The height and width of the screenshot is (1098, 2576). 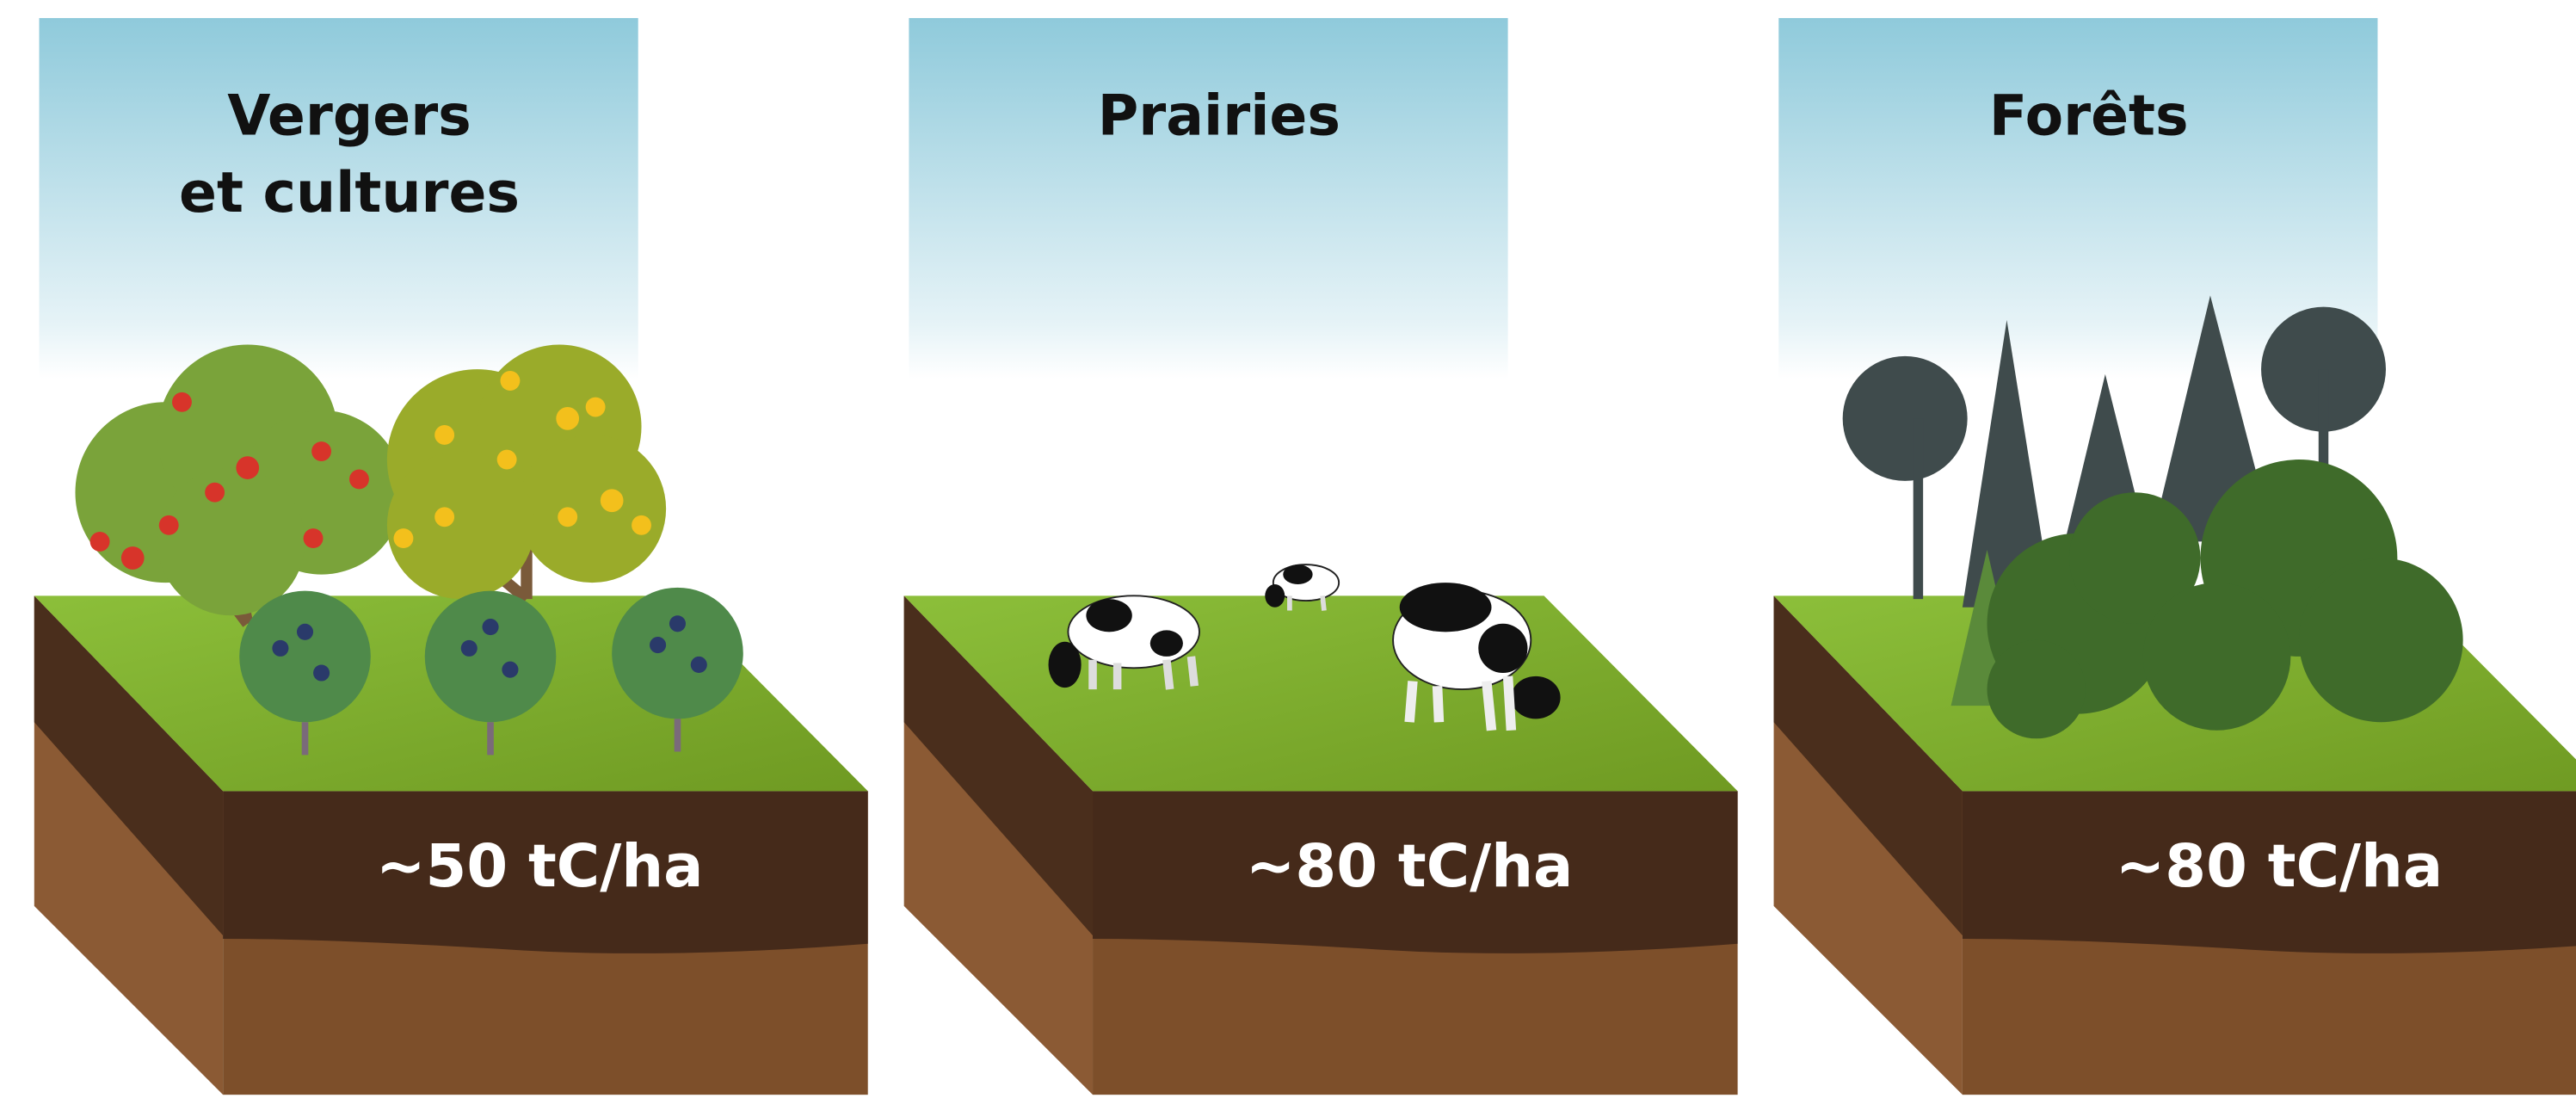 I want to click on panel-title: Forêts, so click(x=2089, y=115).